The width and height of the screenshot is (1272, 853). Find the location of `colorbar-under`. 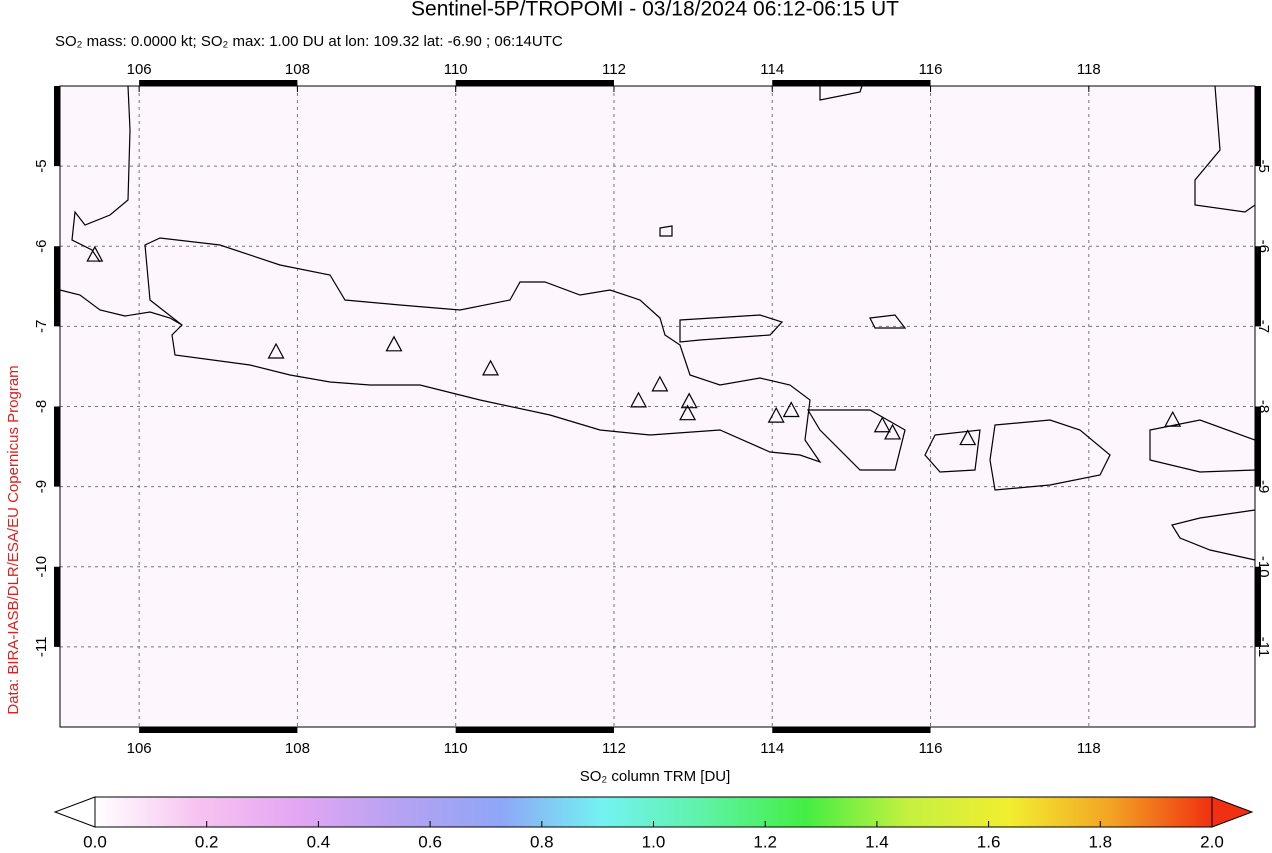

colorbar-under is located at coordinates (74, 812).